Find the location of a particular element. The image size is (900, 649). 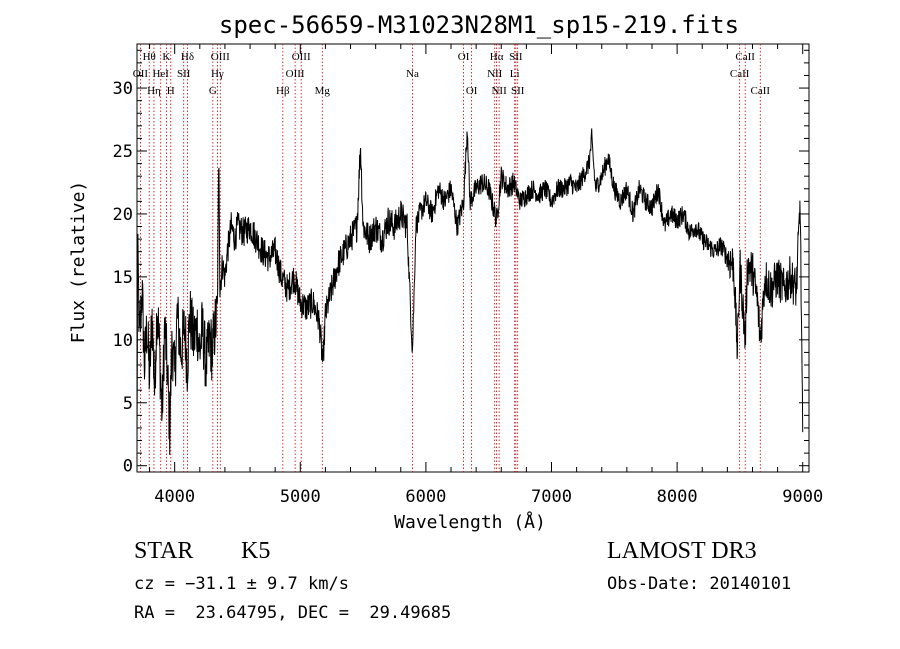

x-tick-label: 7000 is located at coordinates (551, 497).